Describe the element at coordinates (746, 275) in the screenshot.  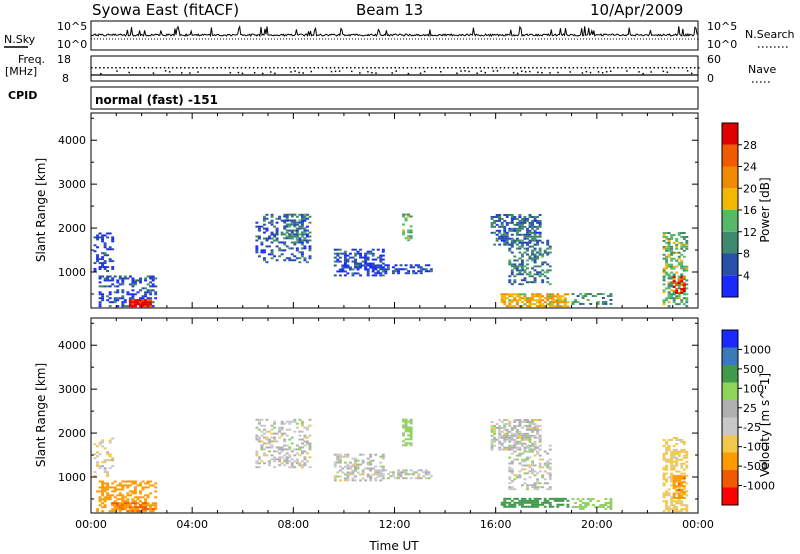
I see `colorbar-tick-label: 4` at that location.